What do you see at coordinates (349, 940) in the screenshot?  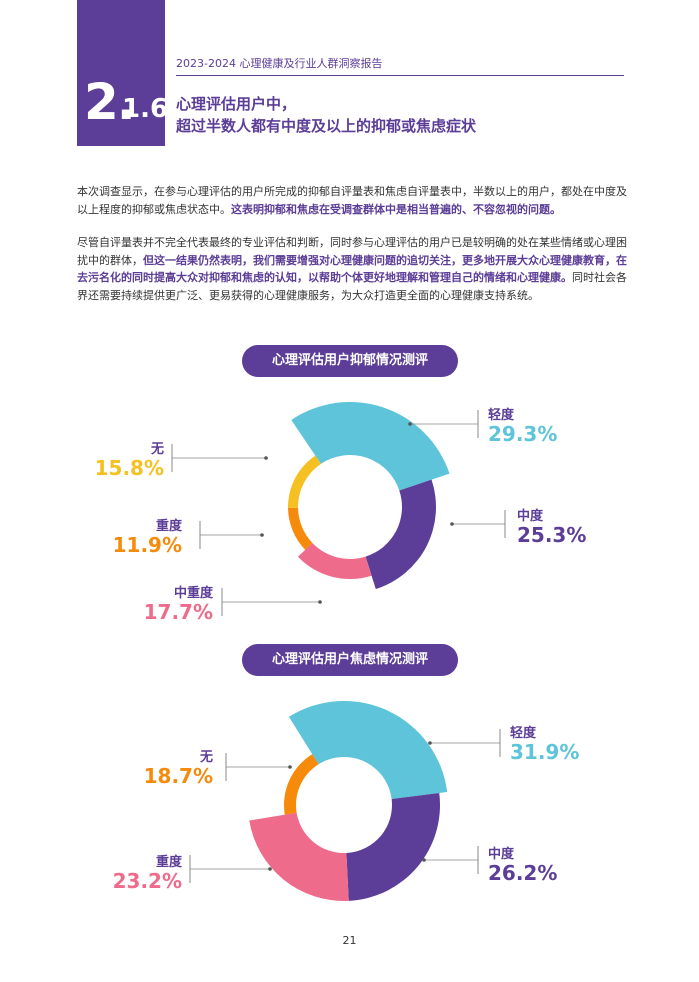 I see `page-number: 21` at bounding box center [349, 940].